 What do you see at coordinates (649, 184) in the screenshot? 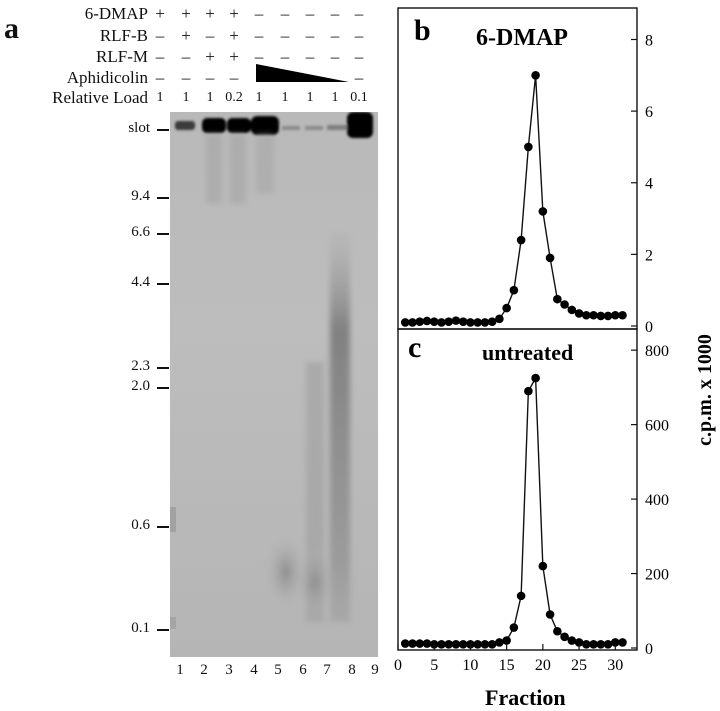
I see `y-tick-label: 4` at bounding box center [649, 184].